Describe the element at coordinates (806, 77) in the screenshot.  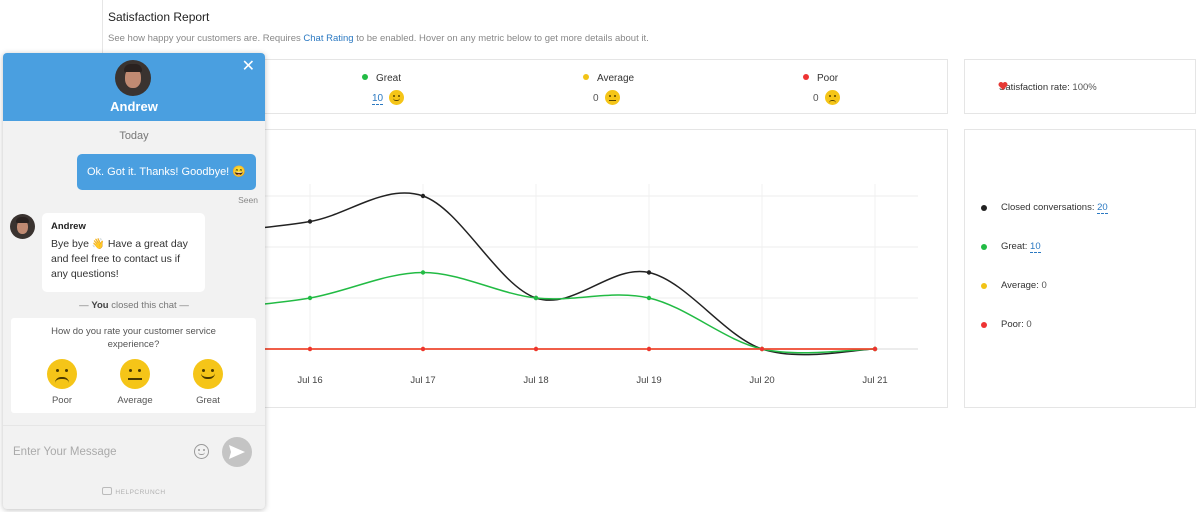
I see `poor-dot-icon` at that location.